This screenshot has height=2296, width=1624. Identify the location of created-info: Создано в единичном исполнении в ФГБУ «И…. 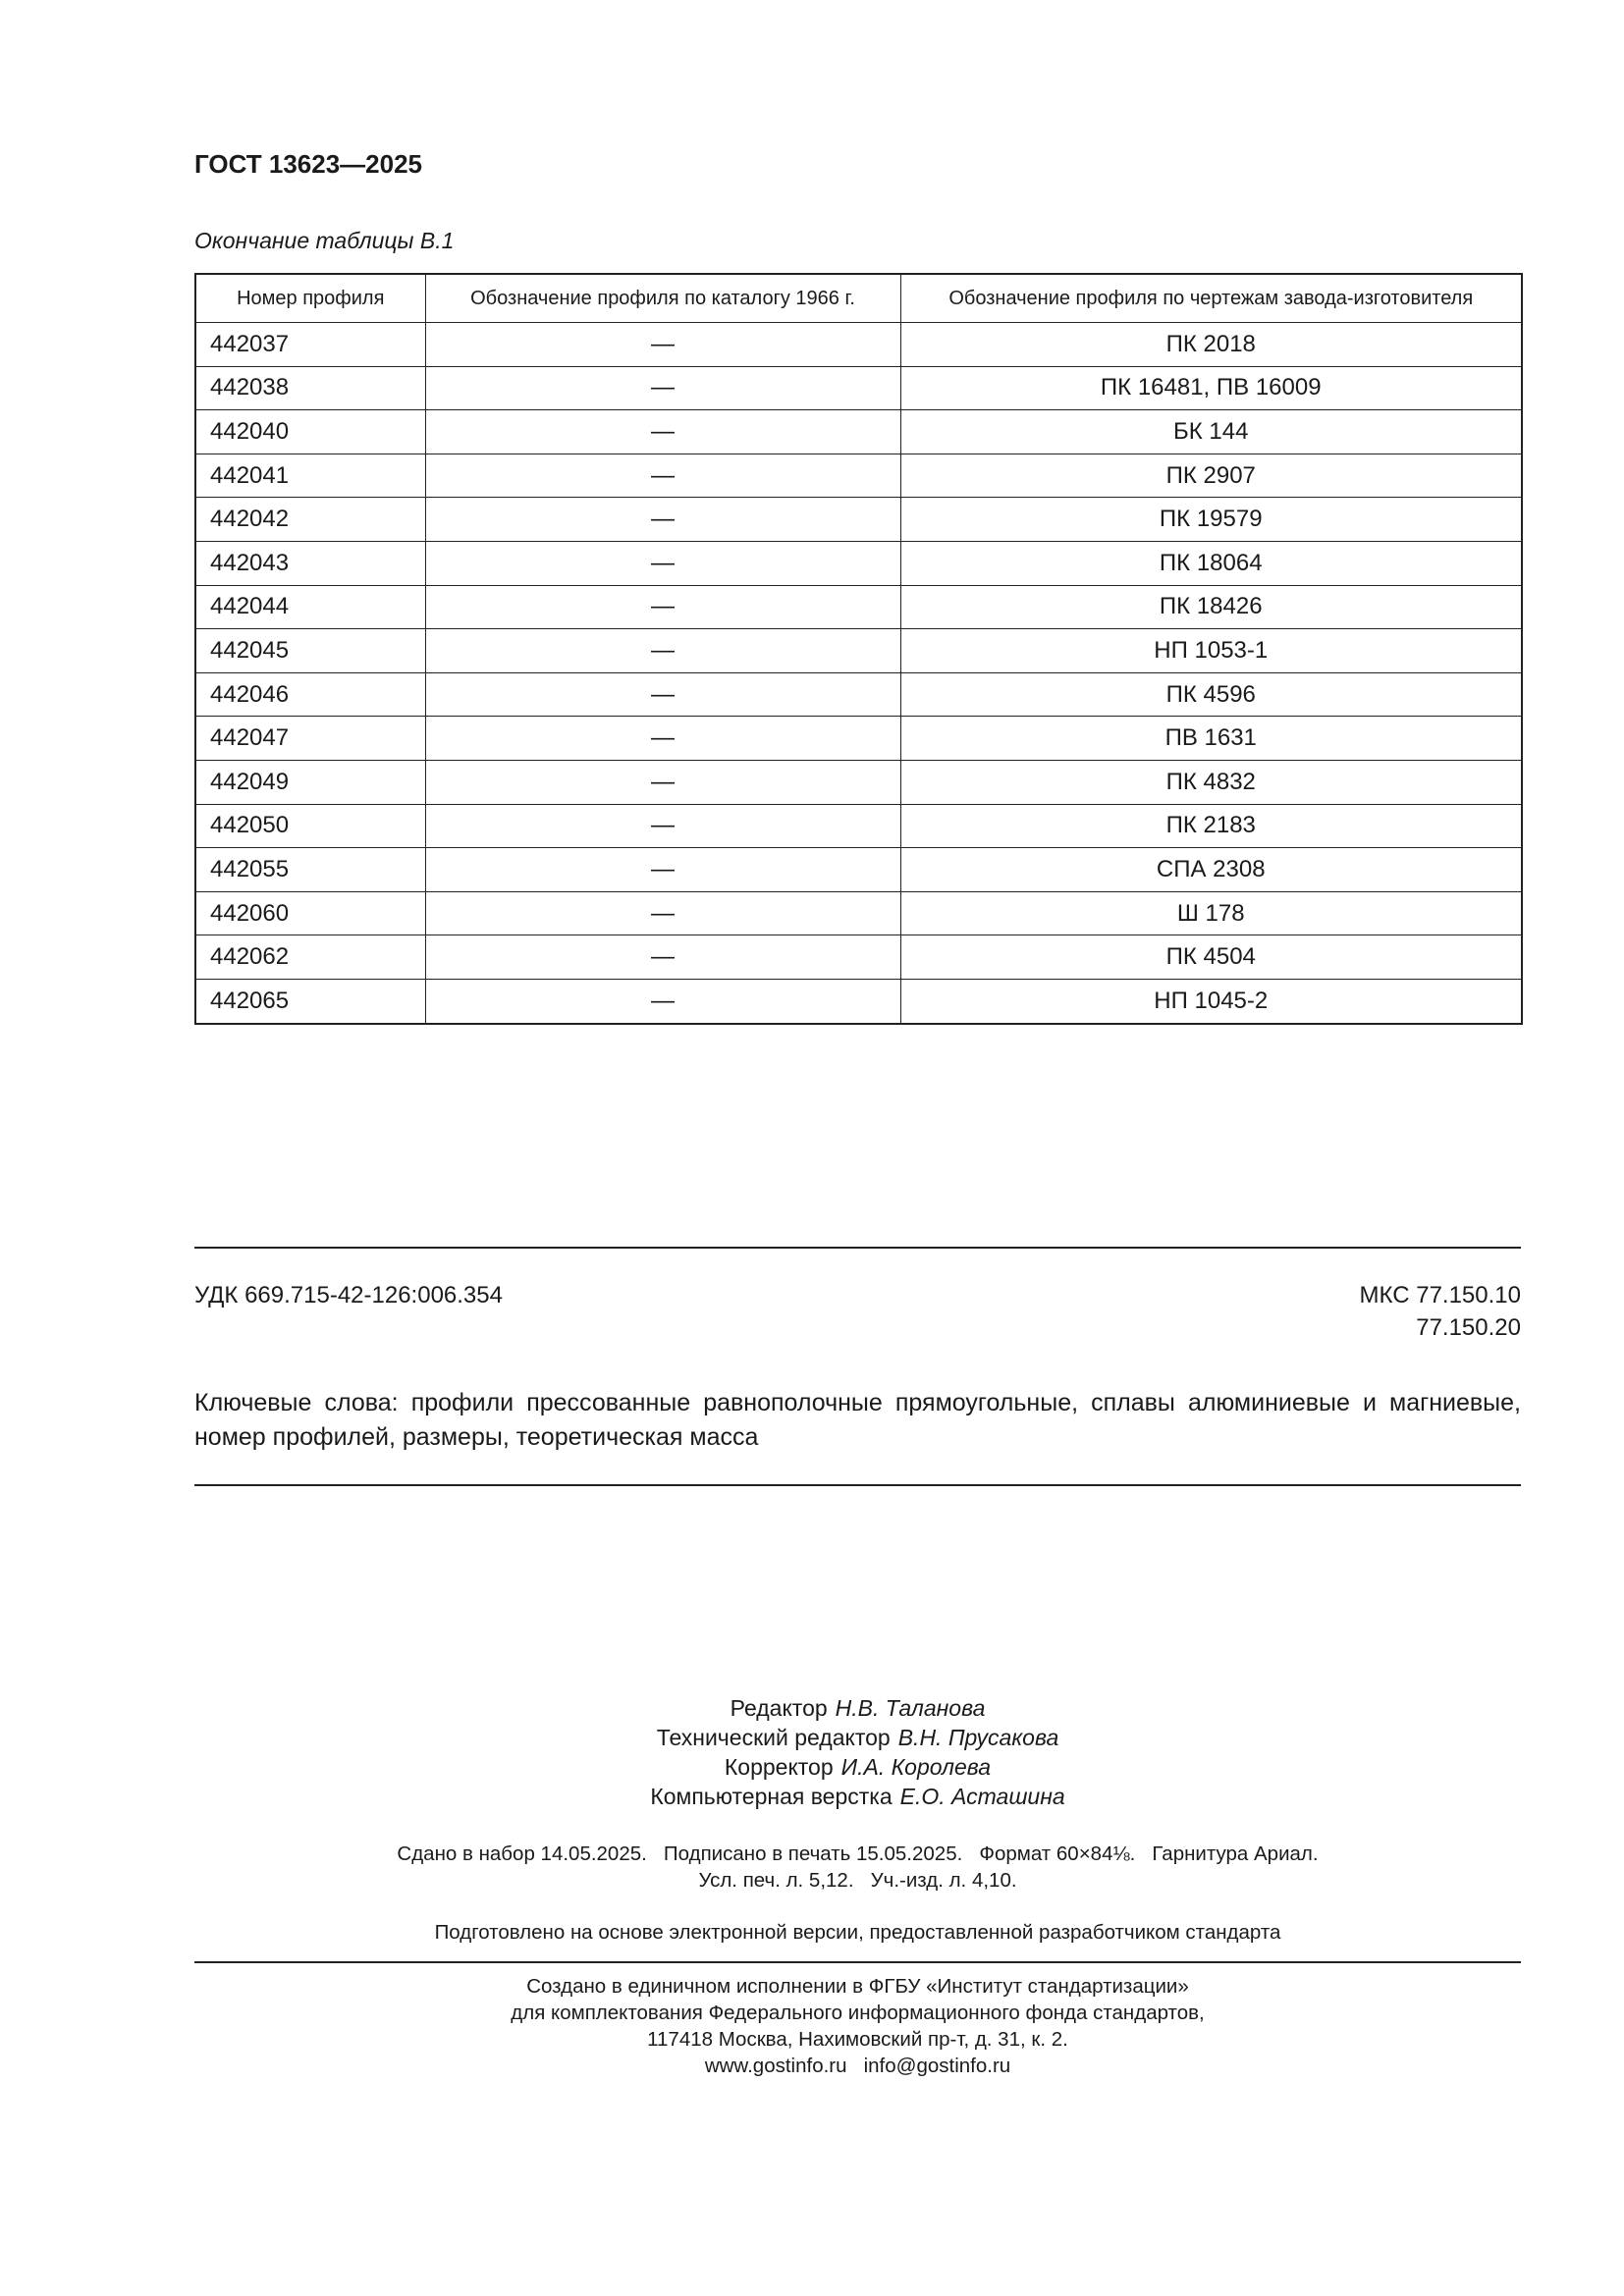
(857, 2026).